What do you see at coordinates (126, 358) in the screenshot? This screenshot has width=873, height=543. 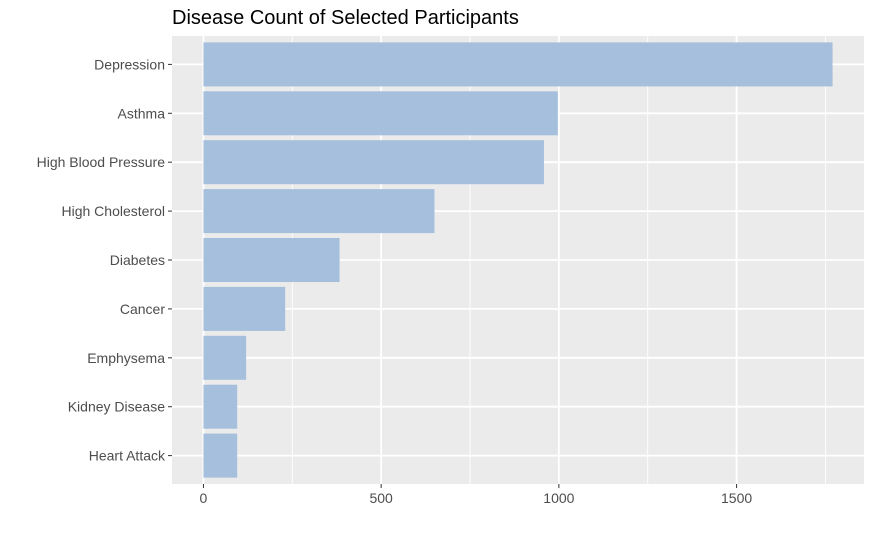 I see `y-tick-label: Emphysema` at bounding box center [126, 358].